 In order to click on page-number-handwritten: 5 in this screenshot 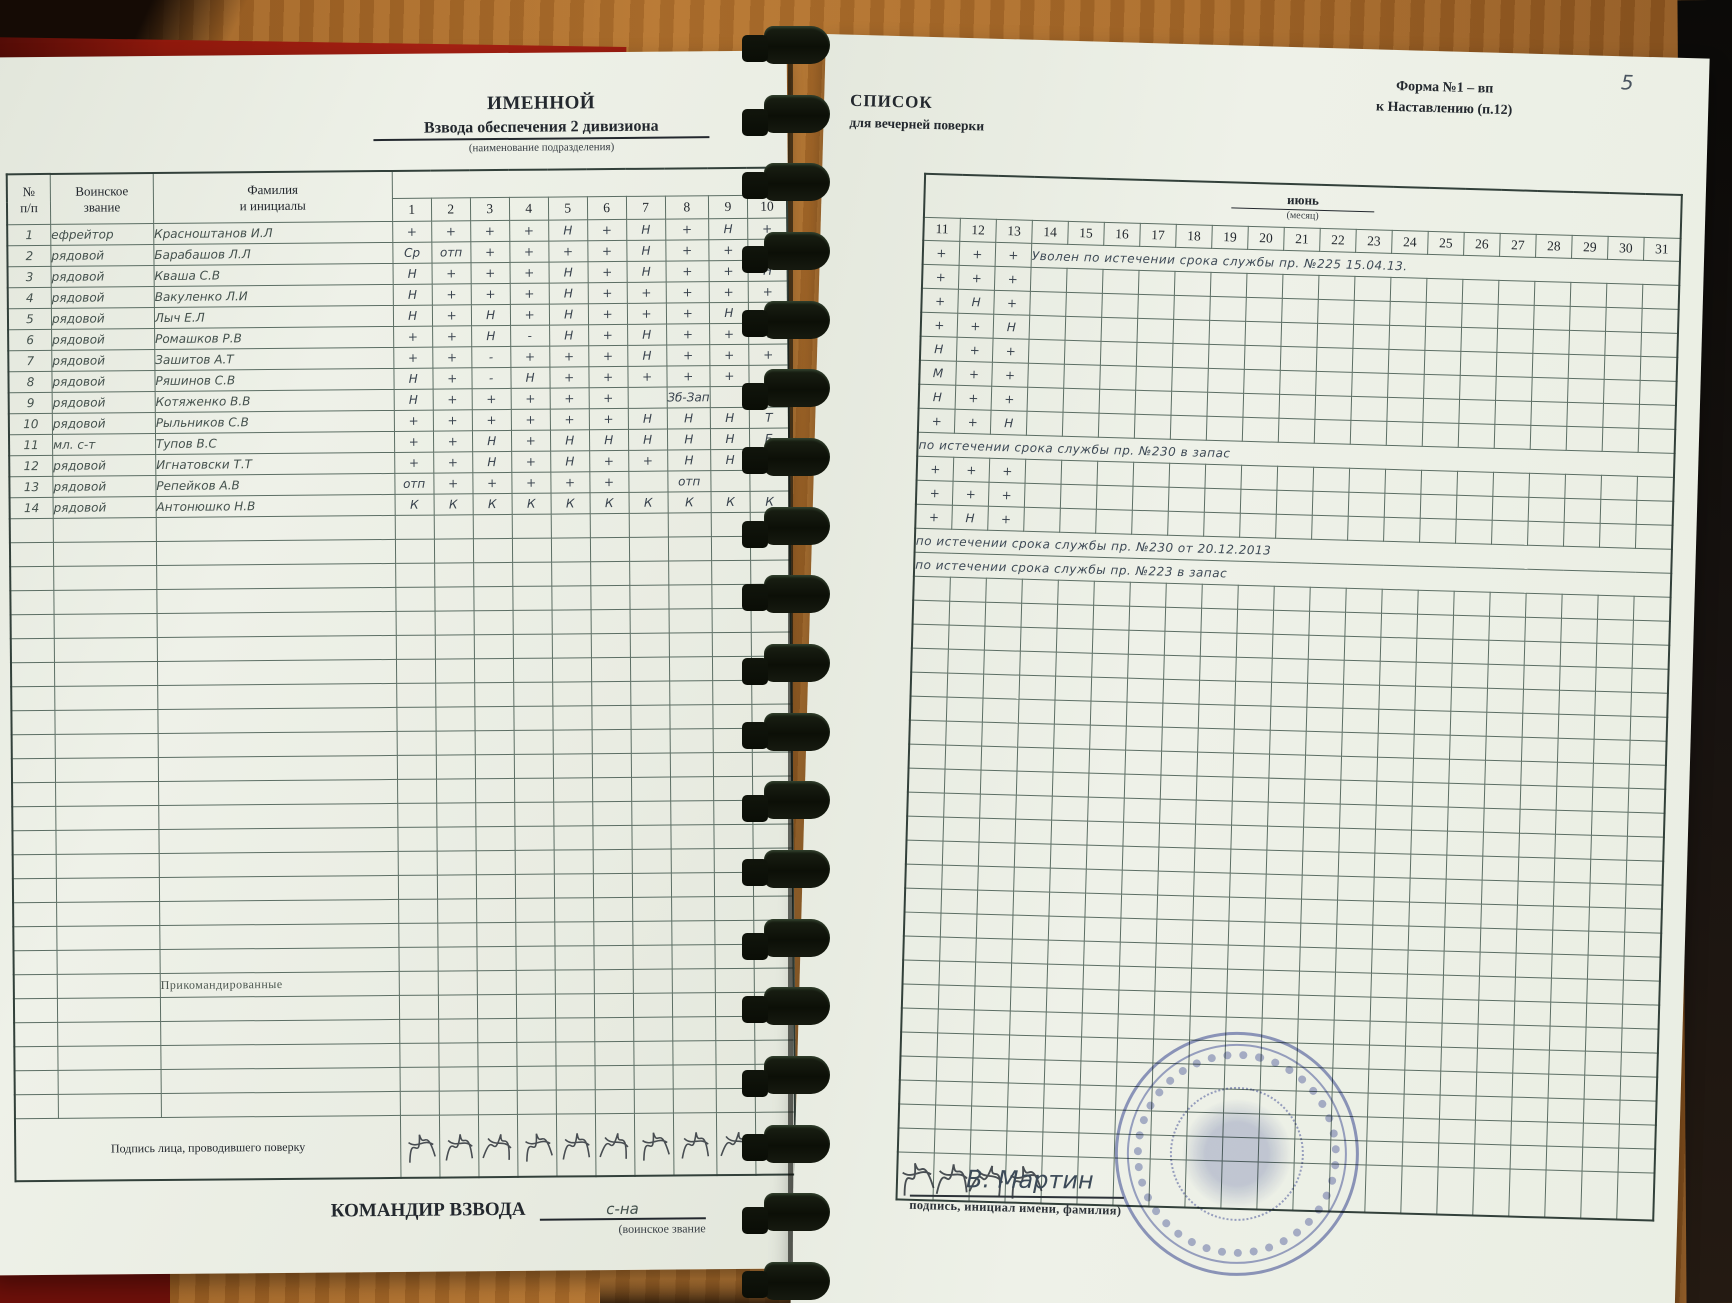, I will do `click(1627, 82)`.